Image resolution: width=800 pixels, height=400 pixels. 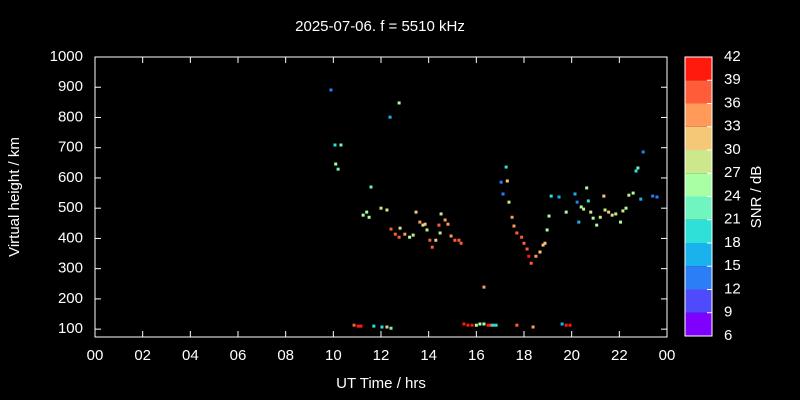 I want to click on x-tick-label: 06, so click(x=238, y=355).